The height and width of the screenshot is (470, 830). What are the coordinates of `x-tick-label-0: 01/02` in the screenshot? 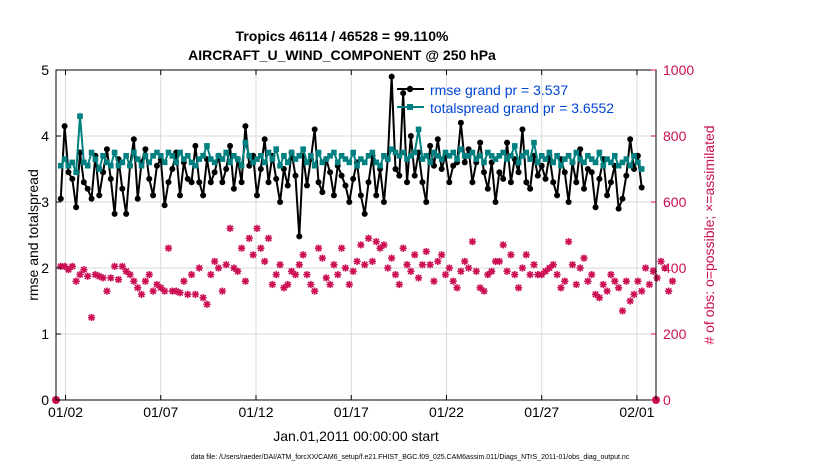 It's located at (65, 412).